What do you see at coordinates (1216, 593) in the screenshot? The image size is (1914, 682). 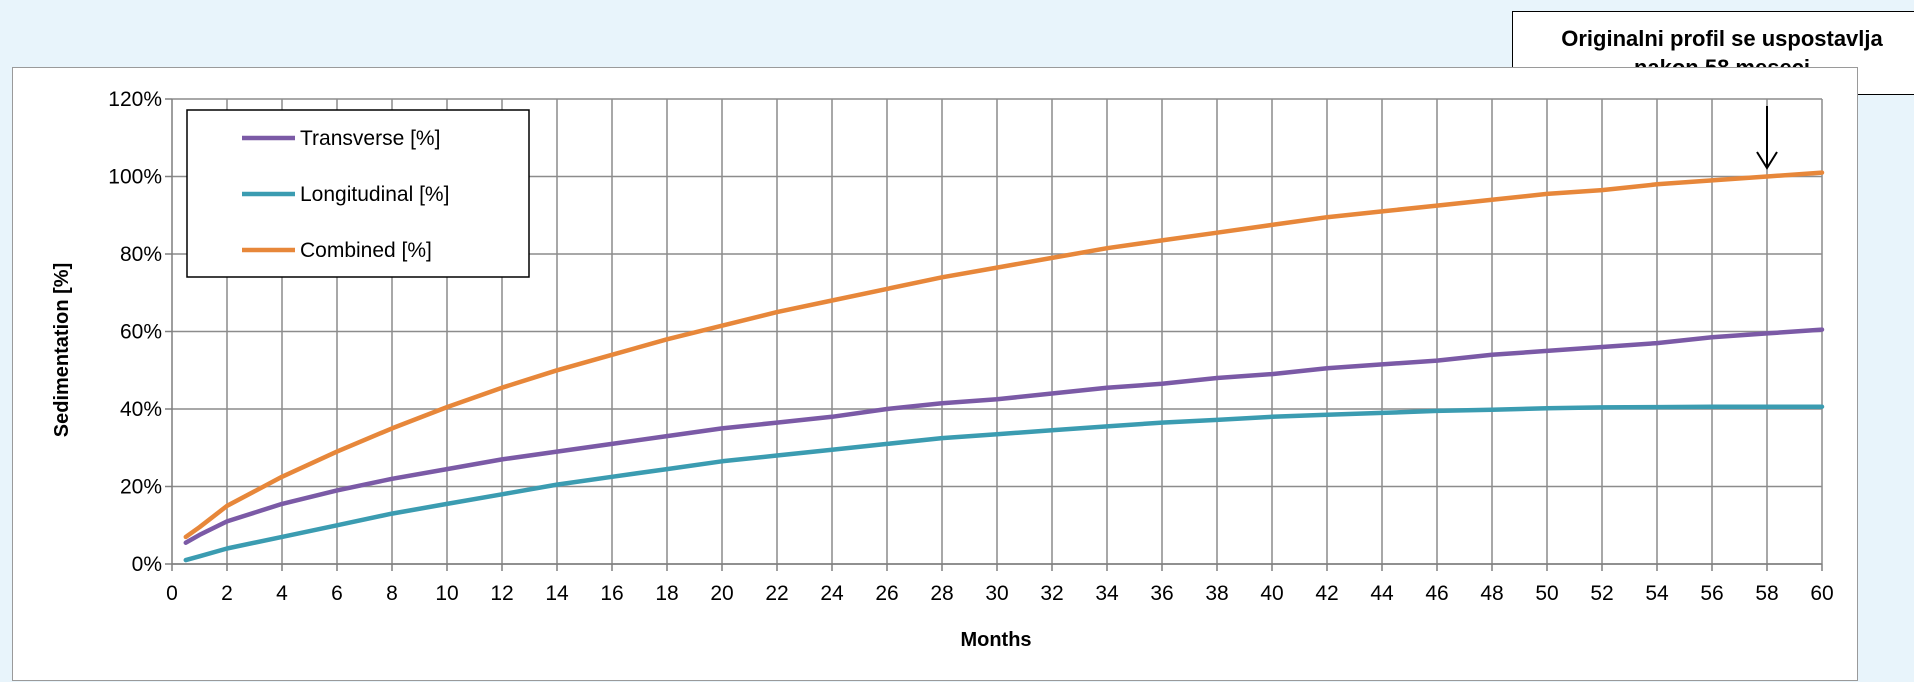 I see `x-tick-label: 38` at bounding box center [1216, 593].